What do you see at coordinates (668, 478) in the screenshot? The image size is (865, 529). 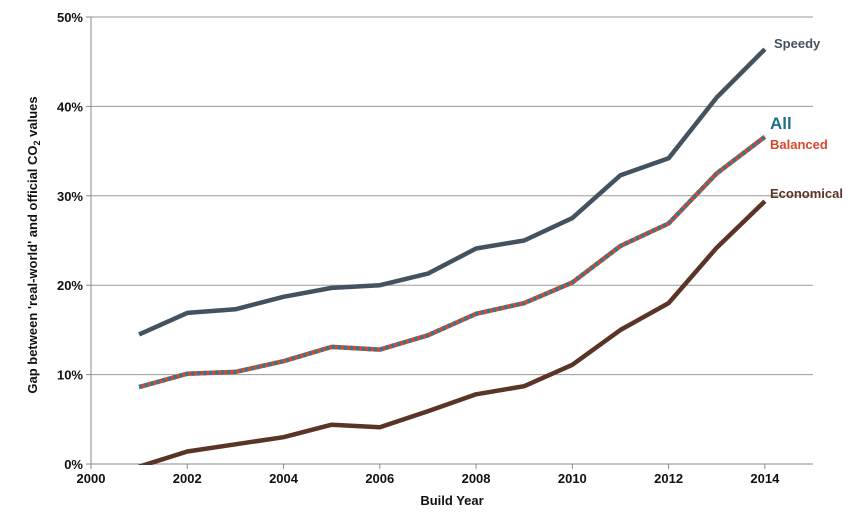 I see `x-tick-label-6: 2012` at bounding box center [668, 478].